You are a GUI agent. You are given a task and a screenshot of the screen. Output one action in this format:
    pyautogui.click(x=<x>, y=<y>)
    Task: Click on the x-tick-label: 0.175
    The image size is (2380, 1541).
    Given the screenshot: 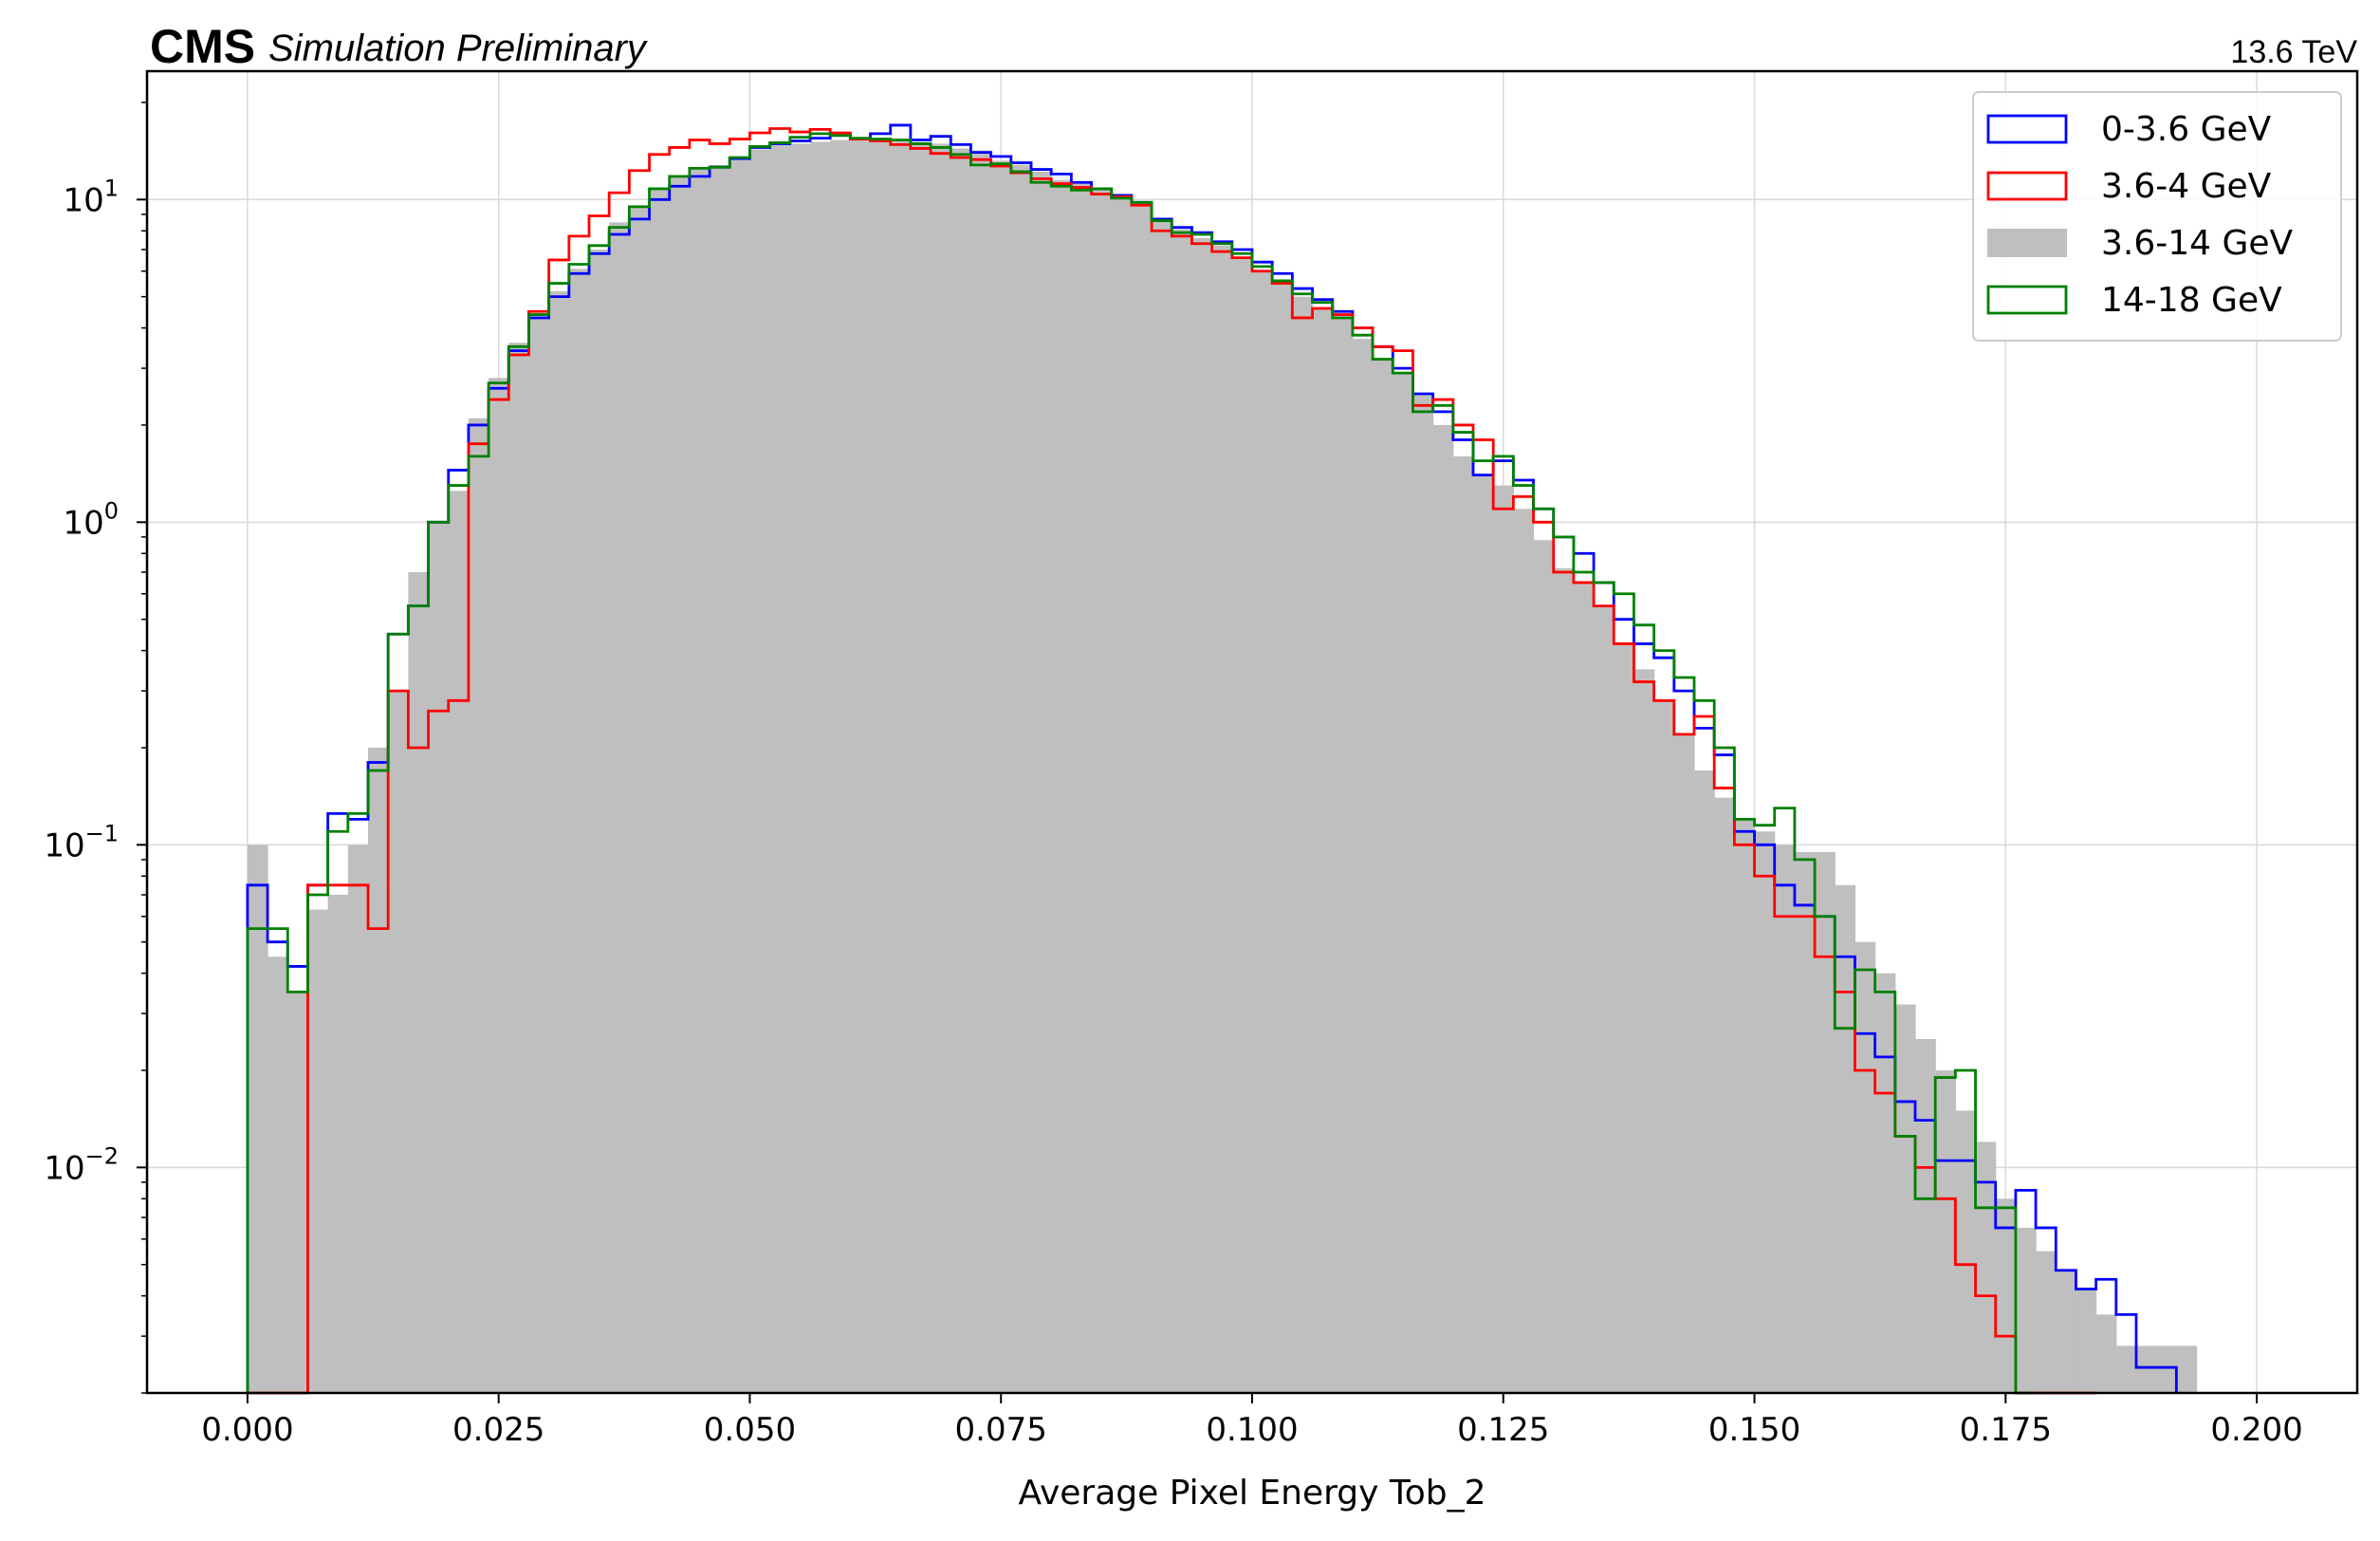 What is the action you would take?
    pyautogui.click(x=2006, y=1430)
    